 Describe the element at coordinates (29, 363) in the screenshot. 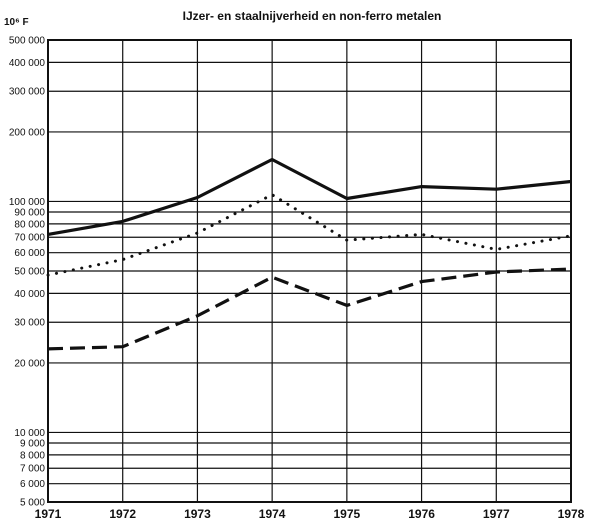

I see `y-tick-label: 20 000` at that location.